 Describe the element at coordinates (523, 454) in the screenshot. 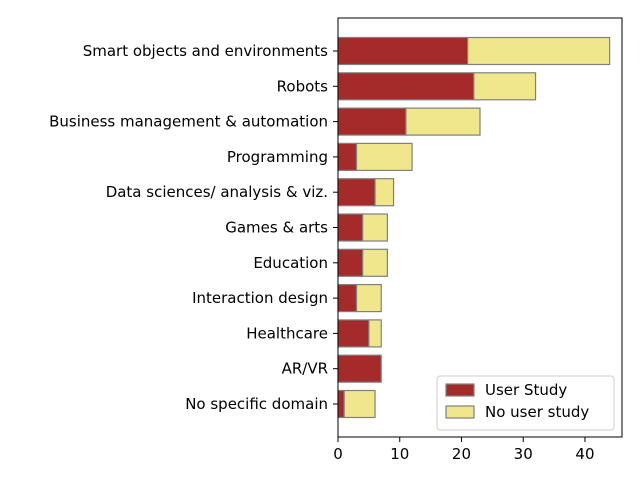

I see `x-tick-label: 30` at that location.